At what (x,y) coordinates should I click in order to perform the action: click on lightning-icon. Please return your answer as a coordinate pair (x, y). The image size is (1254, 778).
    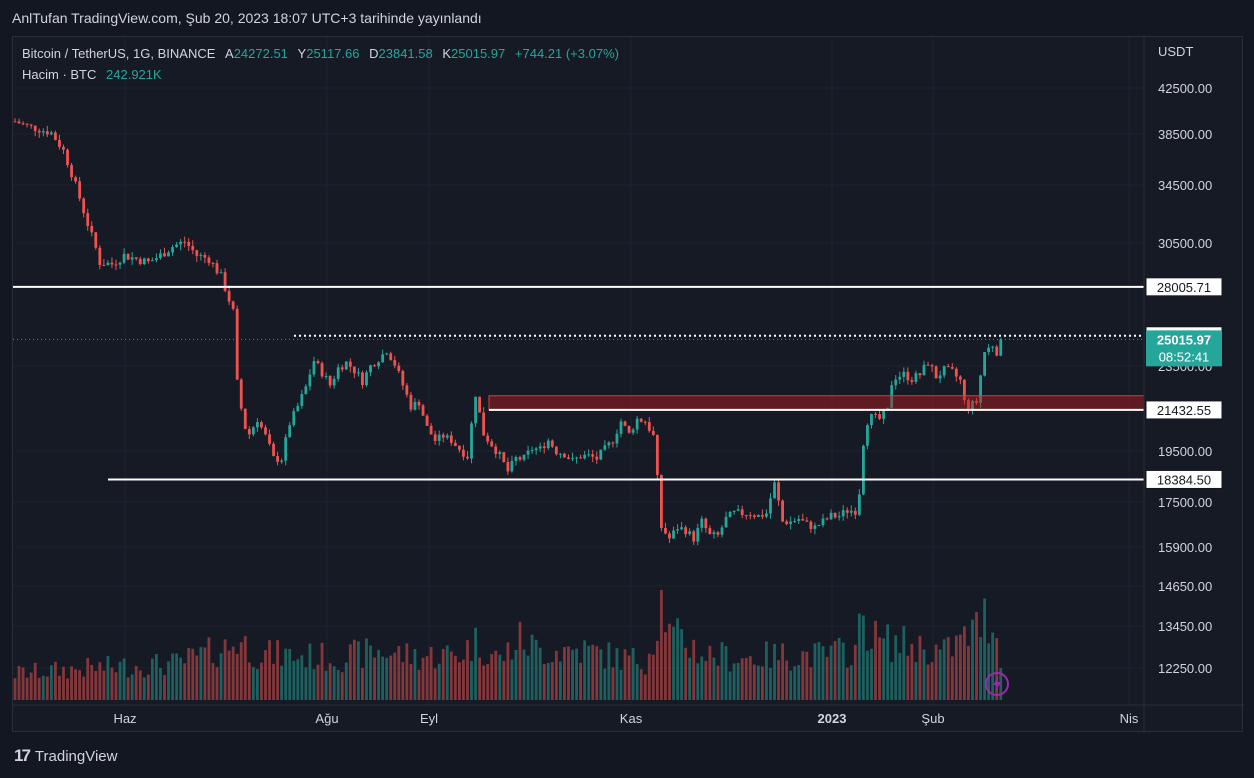
    Looking at the image, I should click on (997, 684).